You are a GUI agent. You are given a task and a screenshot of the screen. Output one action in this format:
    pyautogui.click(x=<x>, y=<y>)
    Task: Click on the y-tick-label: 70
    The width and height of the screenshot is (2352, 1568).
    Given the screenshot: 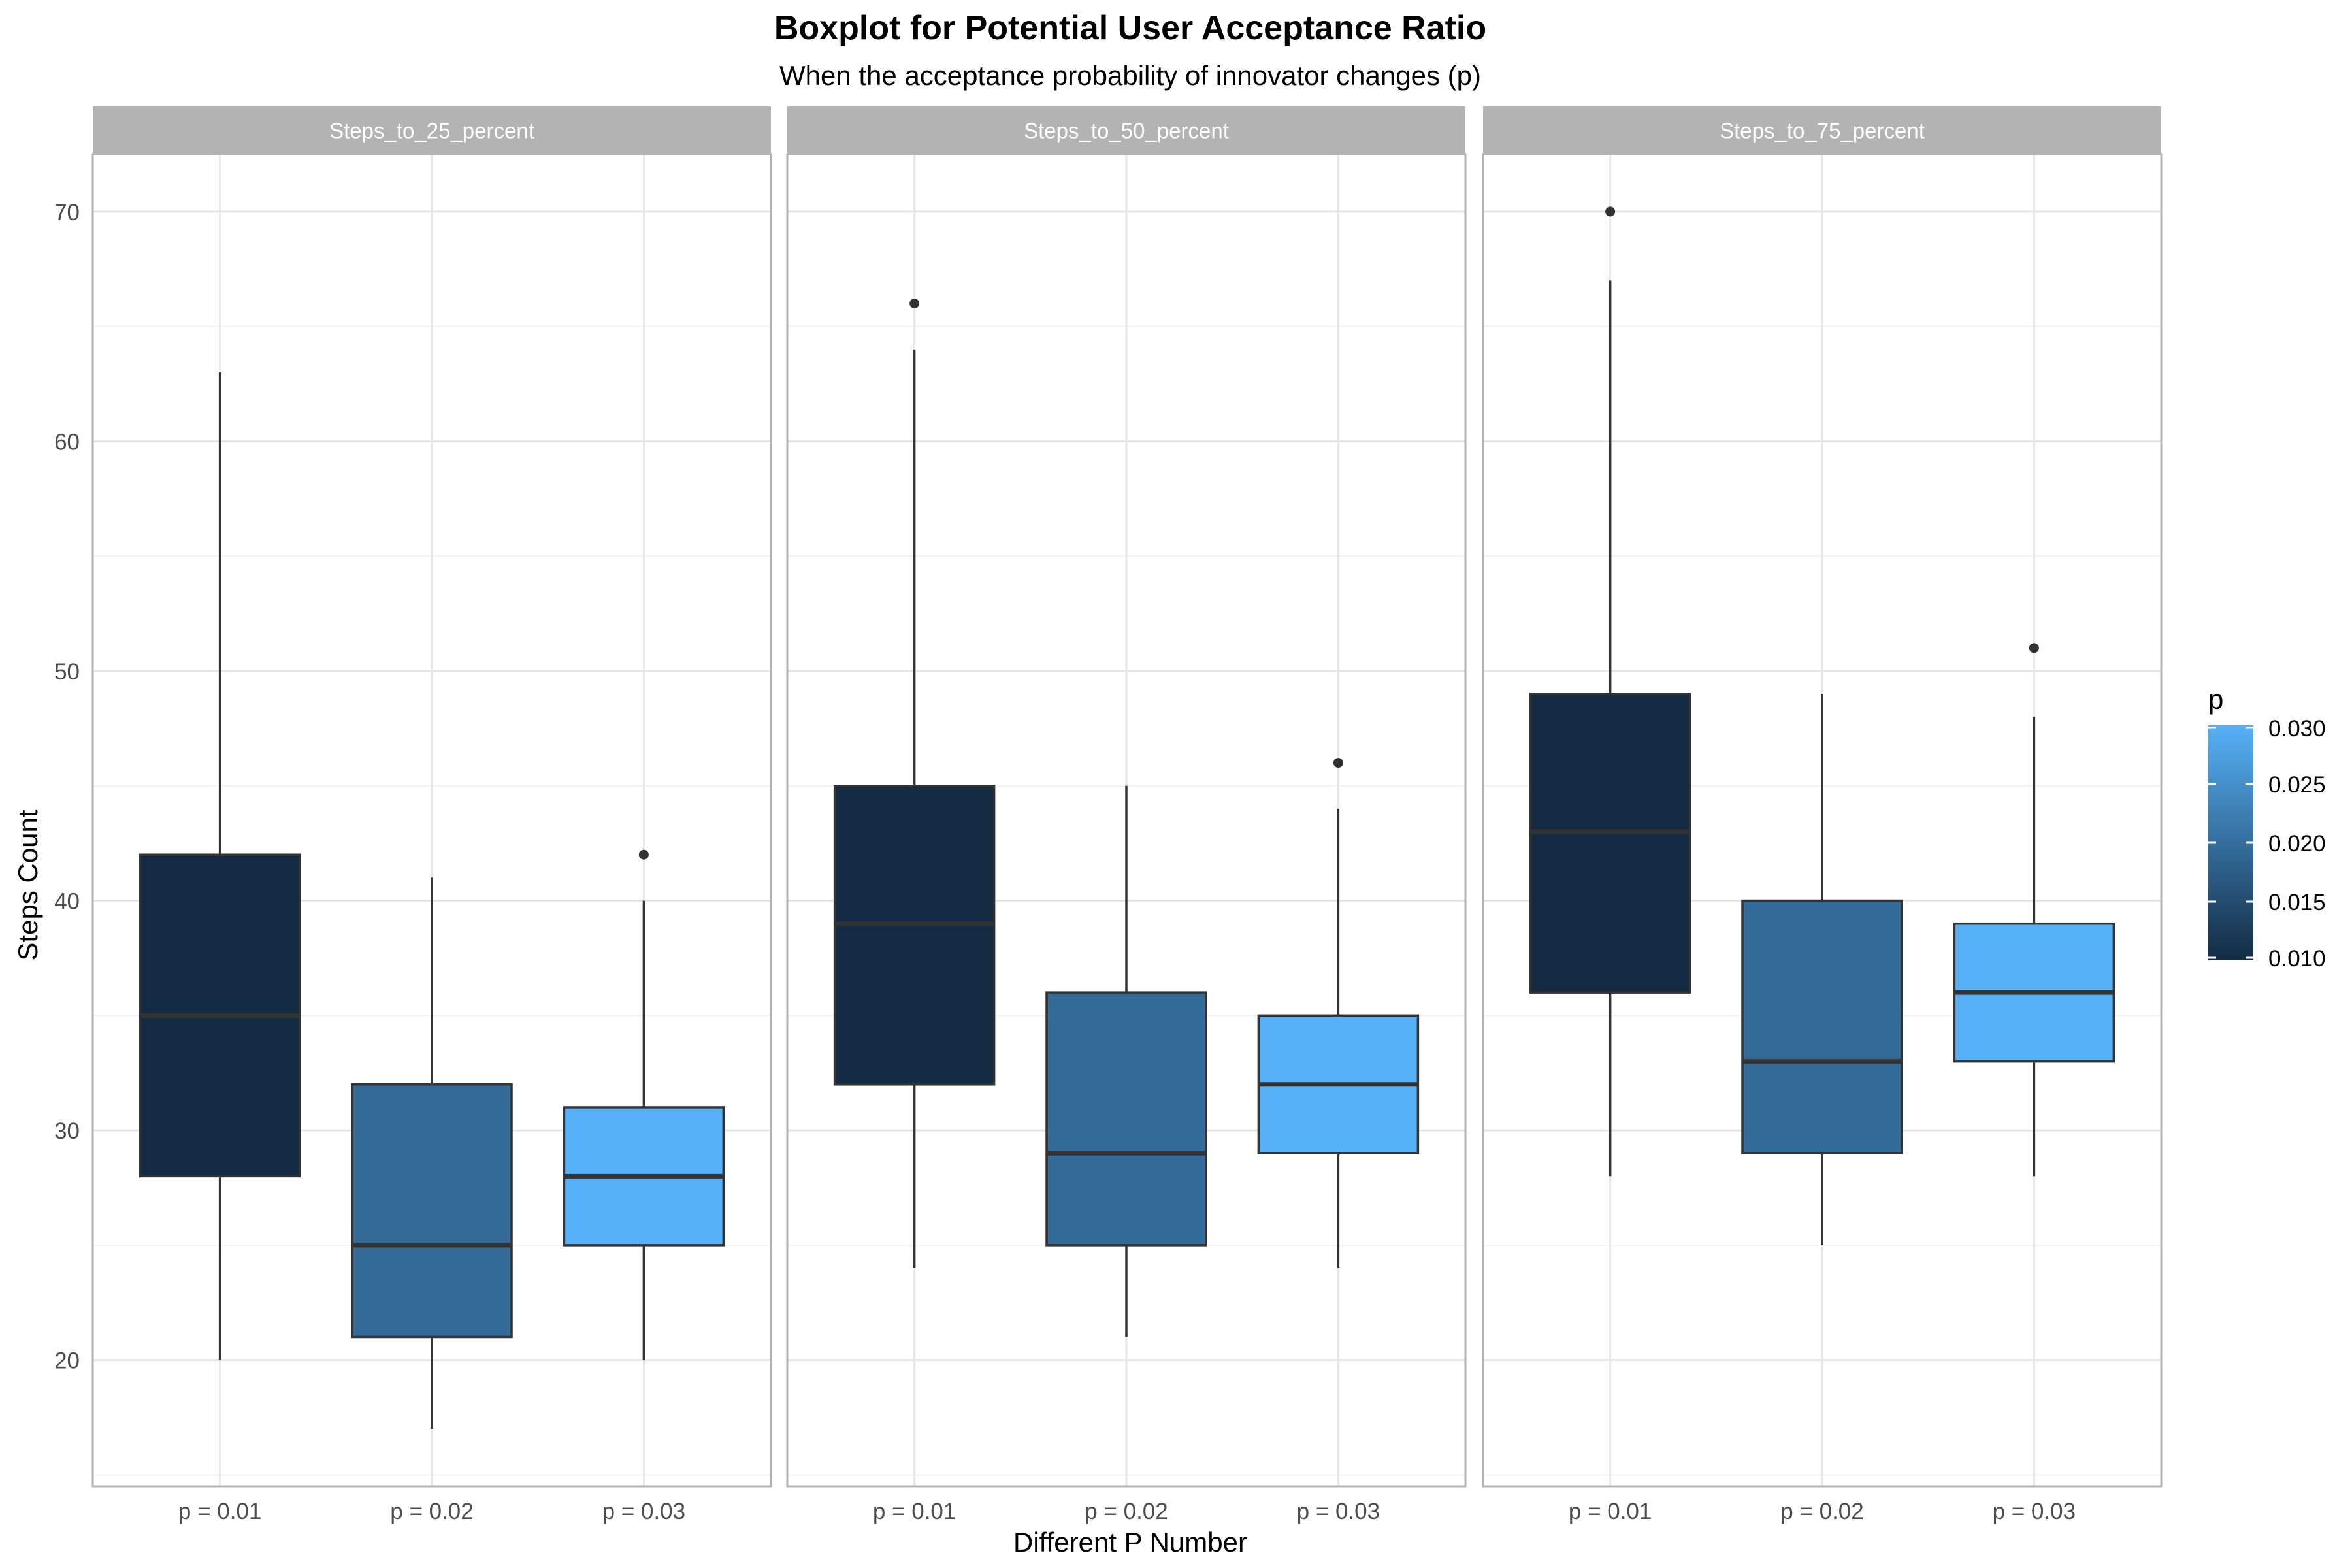 What is the action you would take?
    pyautogui.click(x=67, y=212)
    